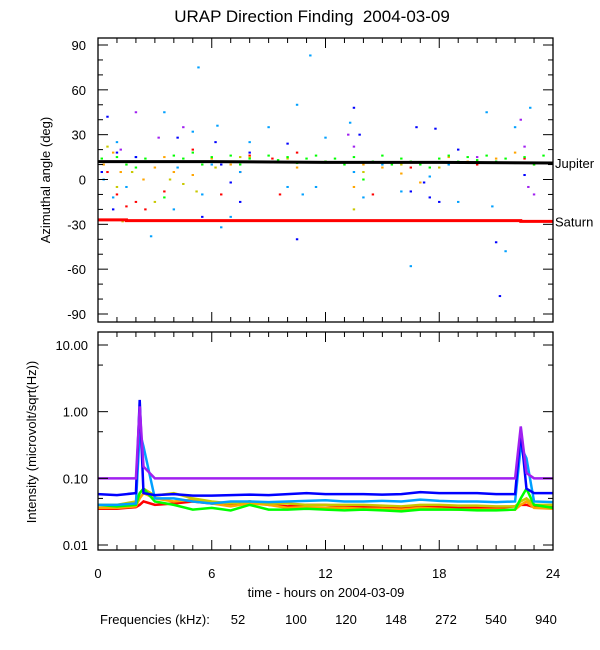 The width and height of the screenshot is (600, 650). I want to click on frequency-legend: Frequencies (kHz): 52 100 120 148 272 540 940, so click(328, 619).